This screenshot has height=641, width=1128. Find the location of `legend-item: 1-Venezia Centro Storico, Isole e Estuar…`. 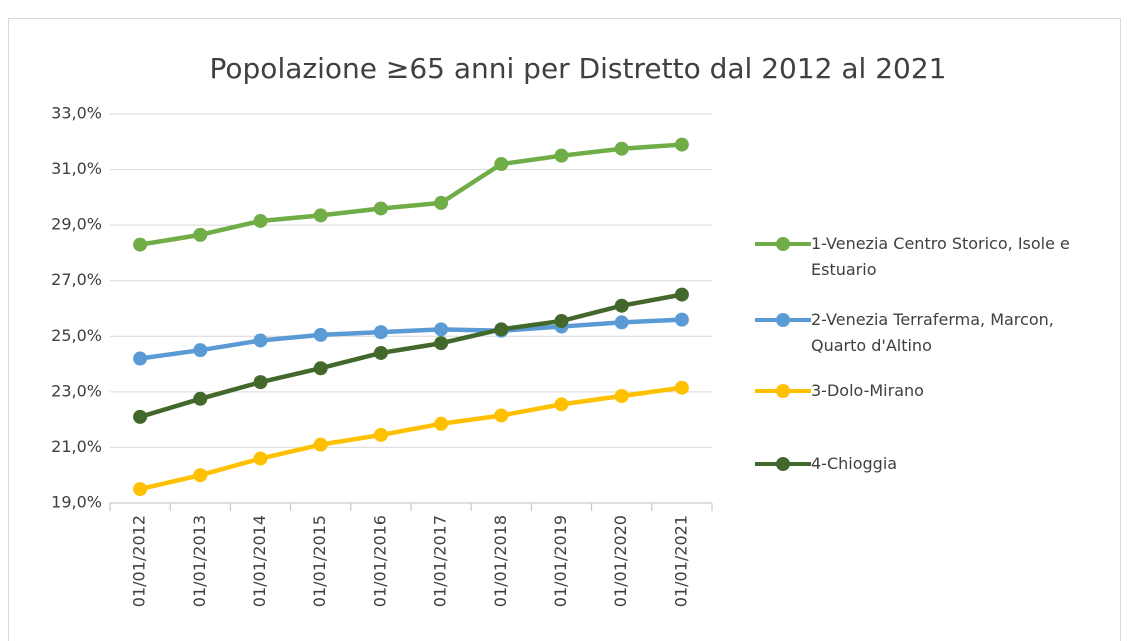

legend-item: 1-Venezia Centro Storico, Isole e Estuar… is located at coordinates (940, 257).